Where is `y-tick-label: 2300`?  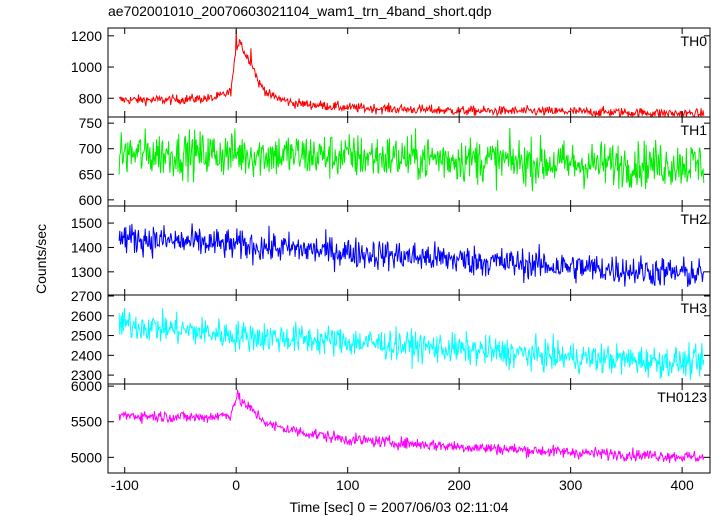
y-tick-label: 2300 is located at coordinates (86, 375).